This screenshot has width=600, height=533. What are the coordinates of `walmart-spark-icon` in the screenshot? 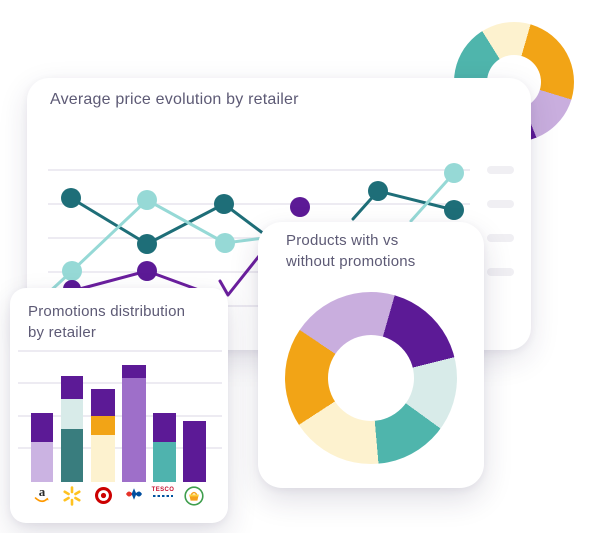 It's located at (72, 496).